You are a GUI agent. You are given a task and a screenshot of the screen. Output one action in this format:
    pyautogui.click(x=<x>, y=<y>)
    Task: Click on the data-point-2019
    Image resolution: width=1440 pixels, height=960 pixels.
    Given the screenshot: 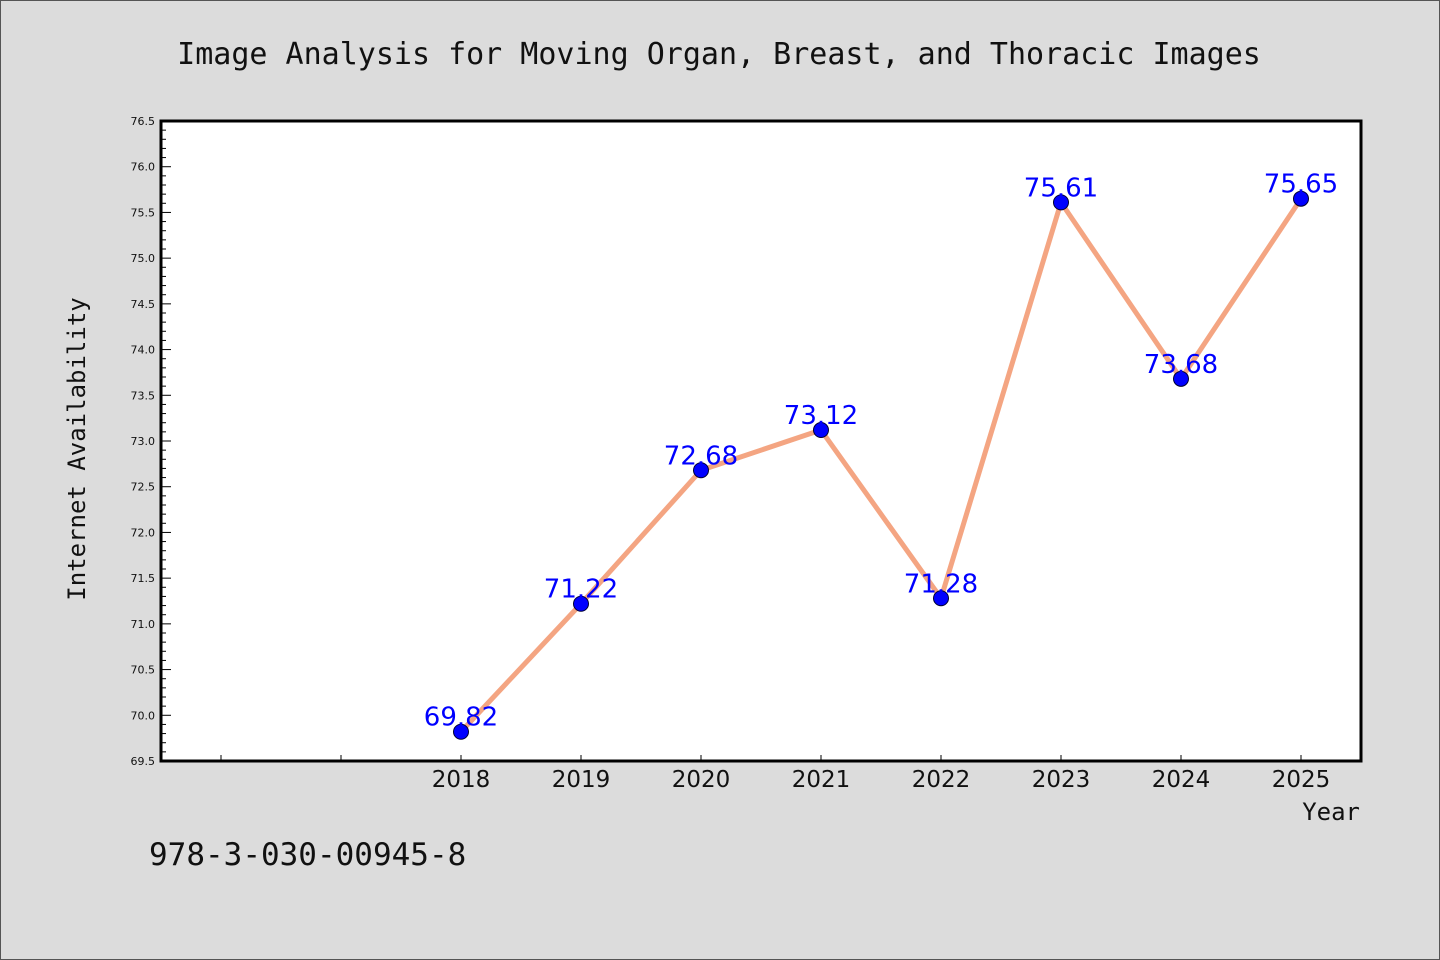 What is the action you would take?
    pyautogui.click(x=581, y=603)
    